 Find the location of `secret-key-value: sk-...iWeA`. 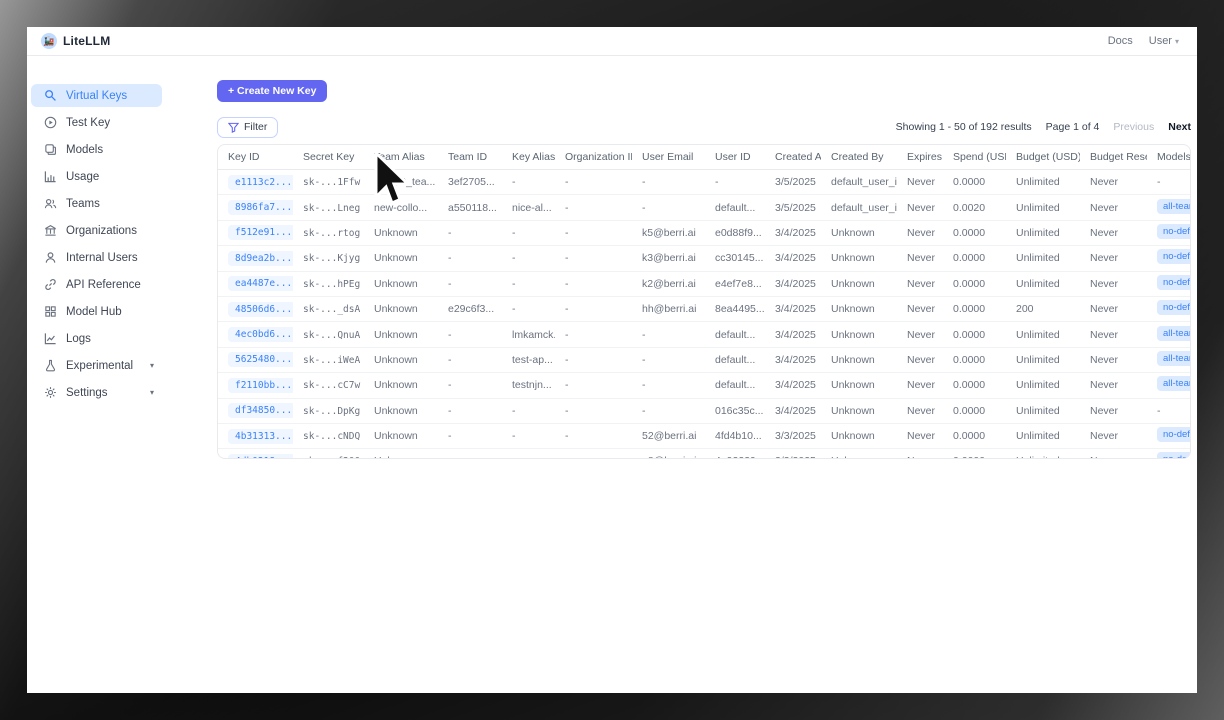

secret-key-value: sk-...iWeA is located at coordinates (332, 360).